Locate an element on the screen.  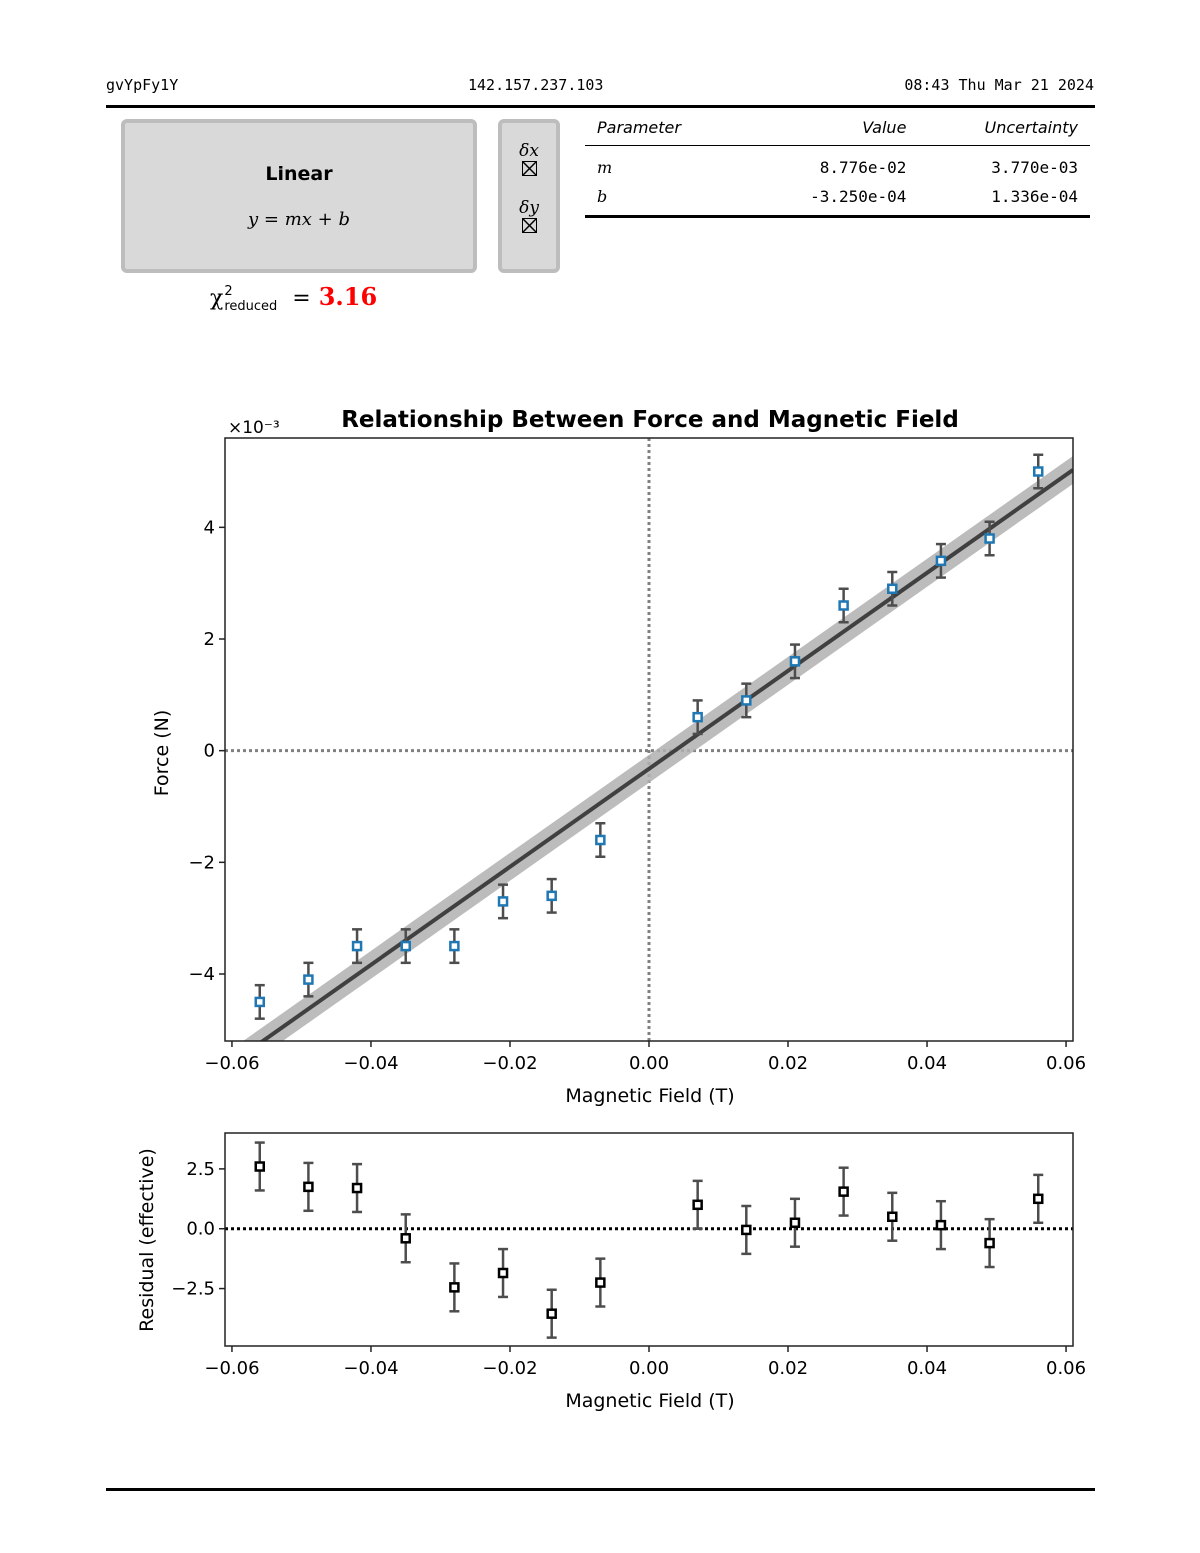
y-tick-label: 4 is located at coordinates (209, 527).